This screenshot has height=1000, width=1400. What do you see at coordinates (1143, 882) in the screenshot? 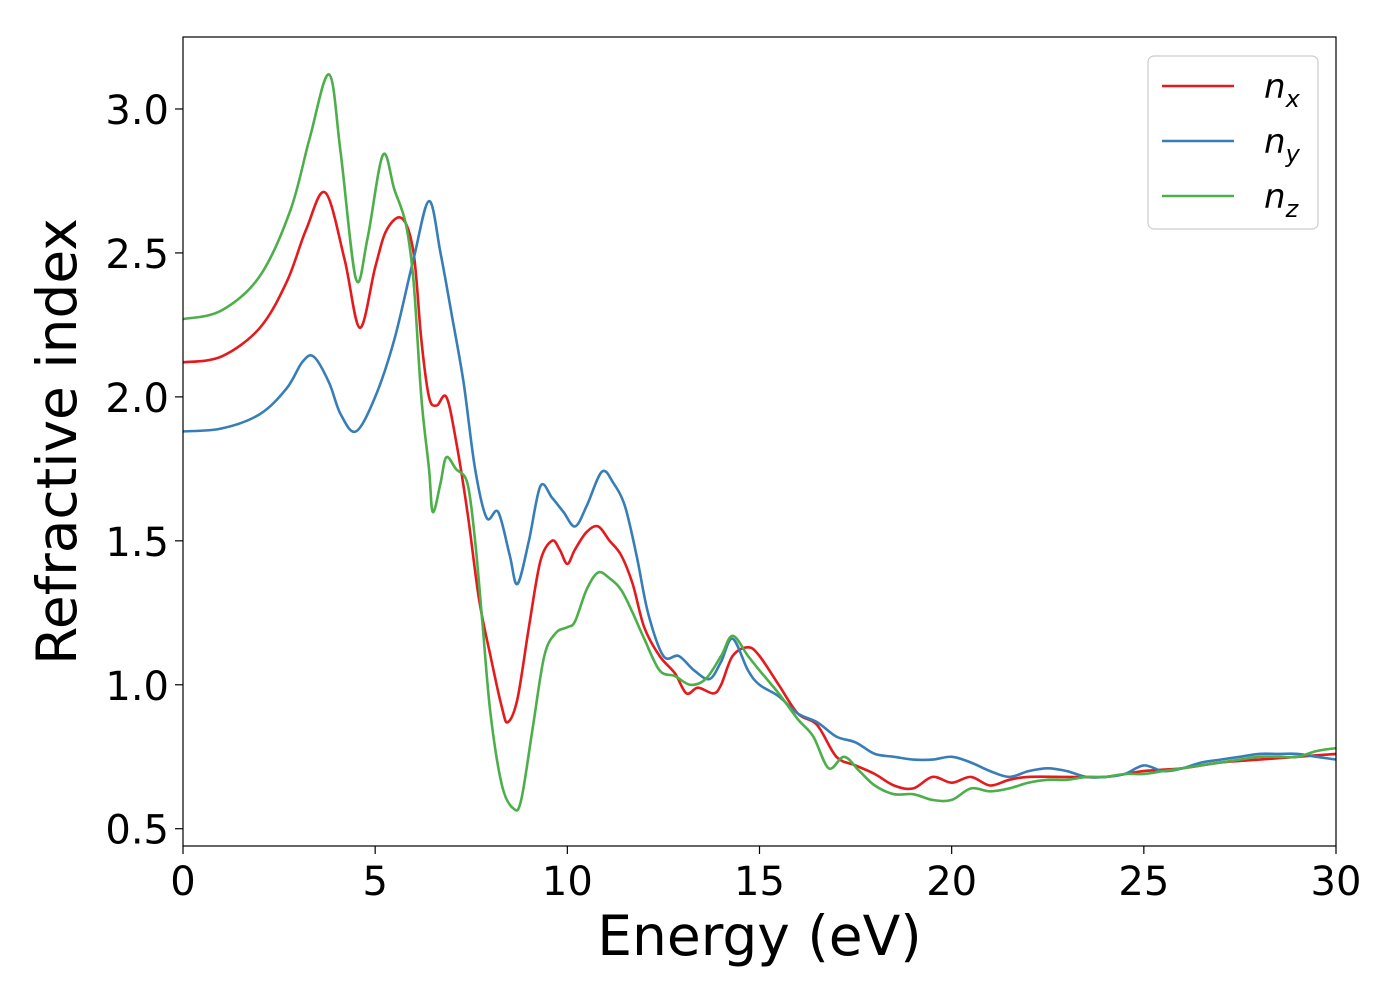
I see `x-tick-label: 25` at bounding box center [1143, 882].